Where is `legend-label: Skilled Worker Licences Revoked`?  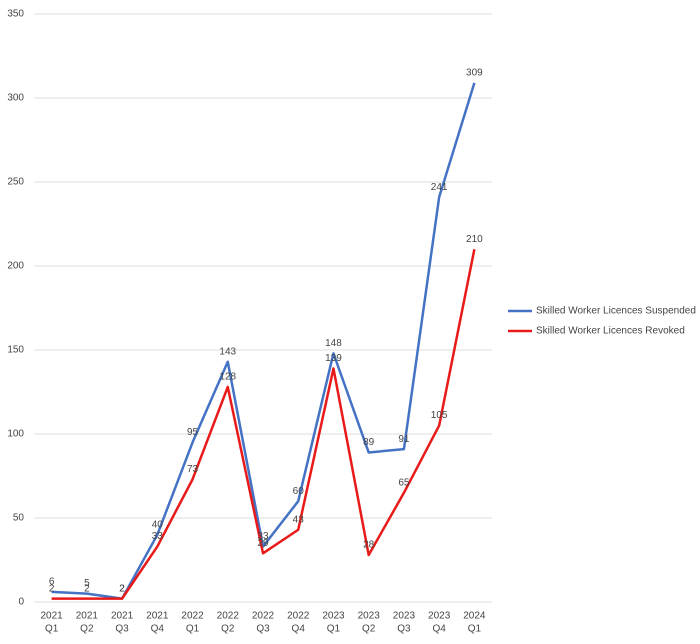 legend-label: Skilled Worker Licences Revoked is located at coordinates (610, 331).